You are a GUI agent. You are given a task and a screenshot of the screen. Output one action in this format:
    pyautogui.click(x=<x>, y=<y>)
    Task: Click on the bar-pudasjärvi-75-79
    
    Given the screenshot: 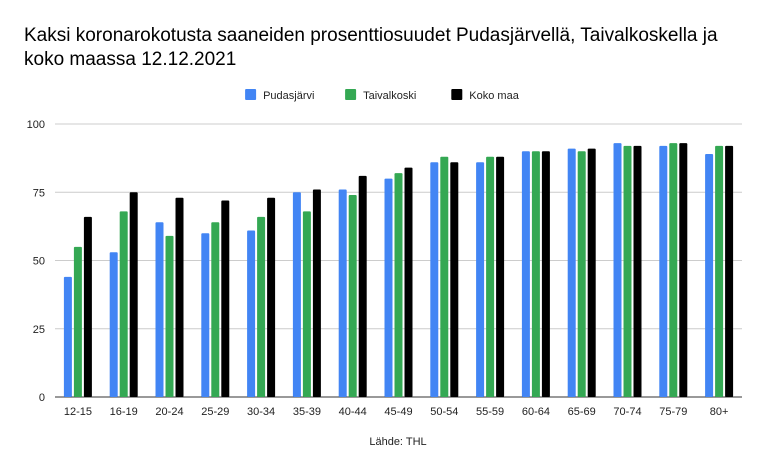 What is the action you would take?
    pyautogui.click(x=663, y=271)
    